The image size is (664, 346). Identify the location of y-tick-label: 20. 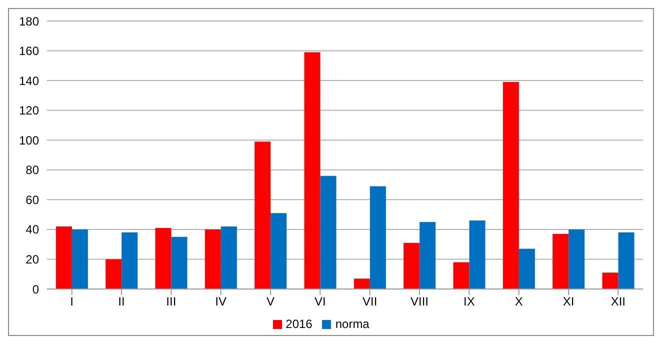
(33, 259).